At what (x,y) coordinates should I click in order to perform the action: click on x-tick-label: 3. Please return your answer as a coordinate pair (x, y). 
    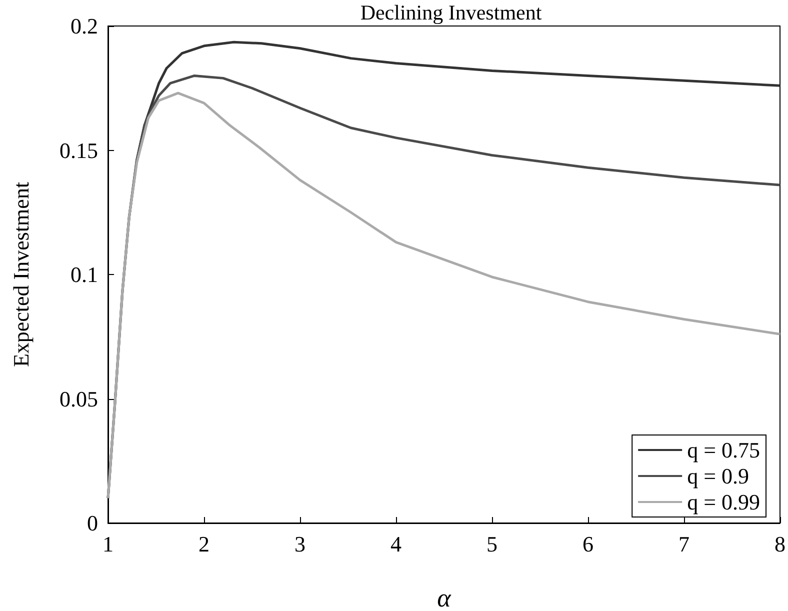
    Looking at the image, I should click on (300, 544).